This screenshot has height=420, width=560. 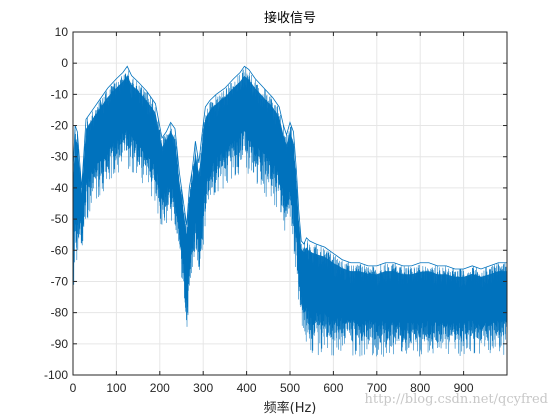 I want to click on y-tick-label: 10, so click(x=62, y=32).